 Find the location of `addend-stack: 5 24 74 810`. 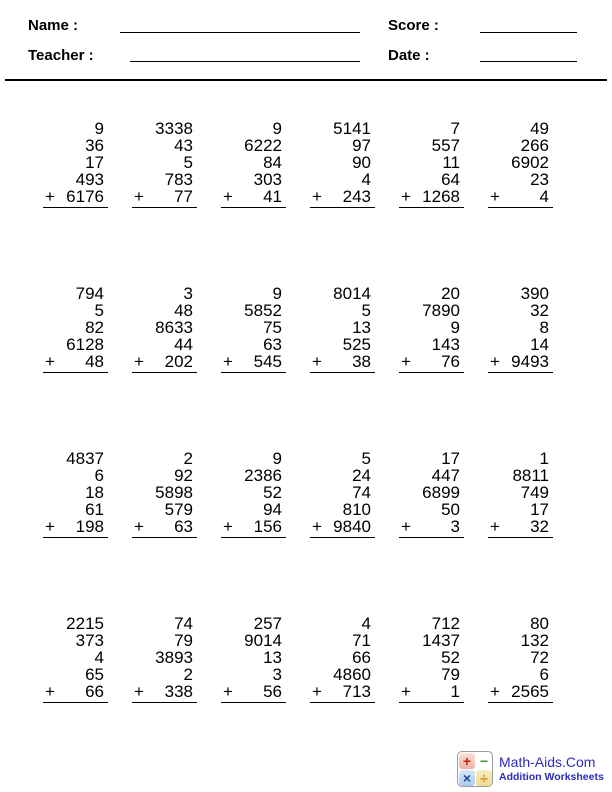

addend-stack: 5 24 74 810 is located at coordinates (342, 484).